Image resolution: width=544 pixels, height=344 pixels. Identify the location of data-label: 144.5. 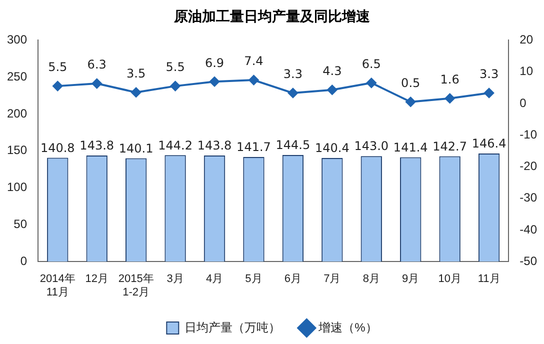
(293, 145).